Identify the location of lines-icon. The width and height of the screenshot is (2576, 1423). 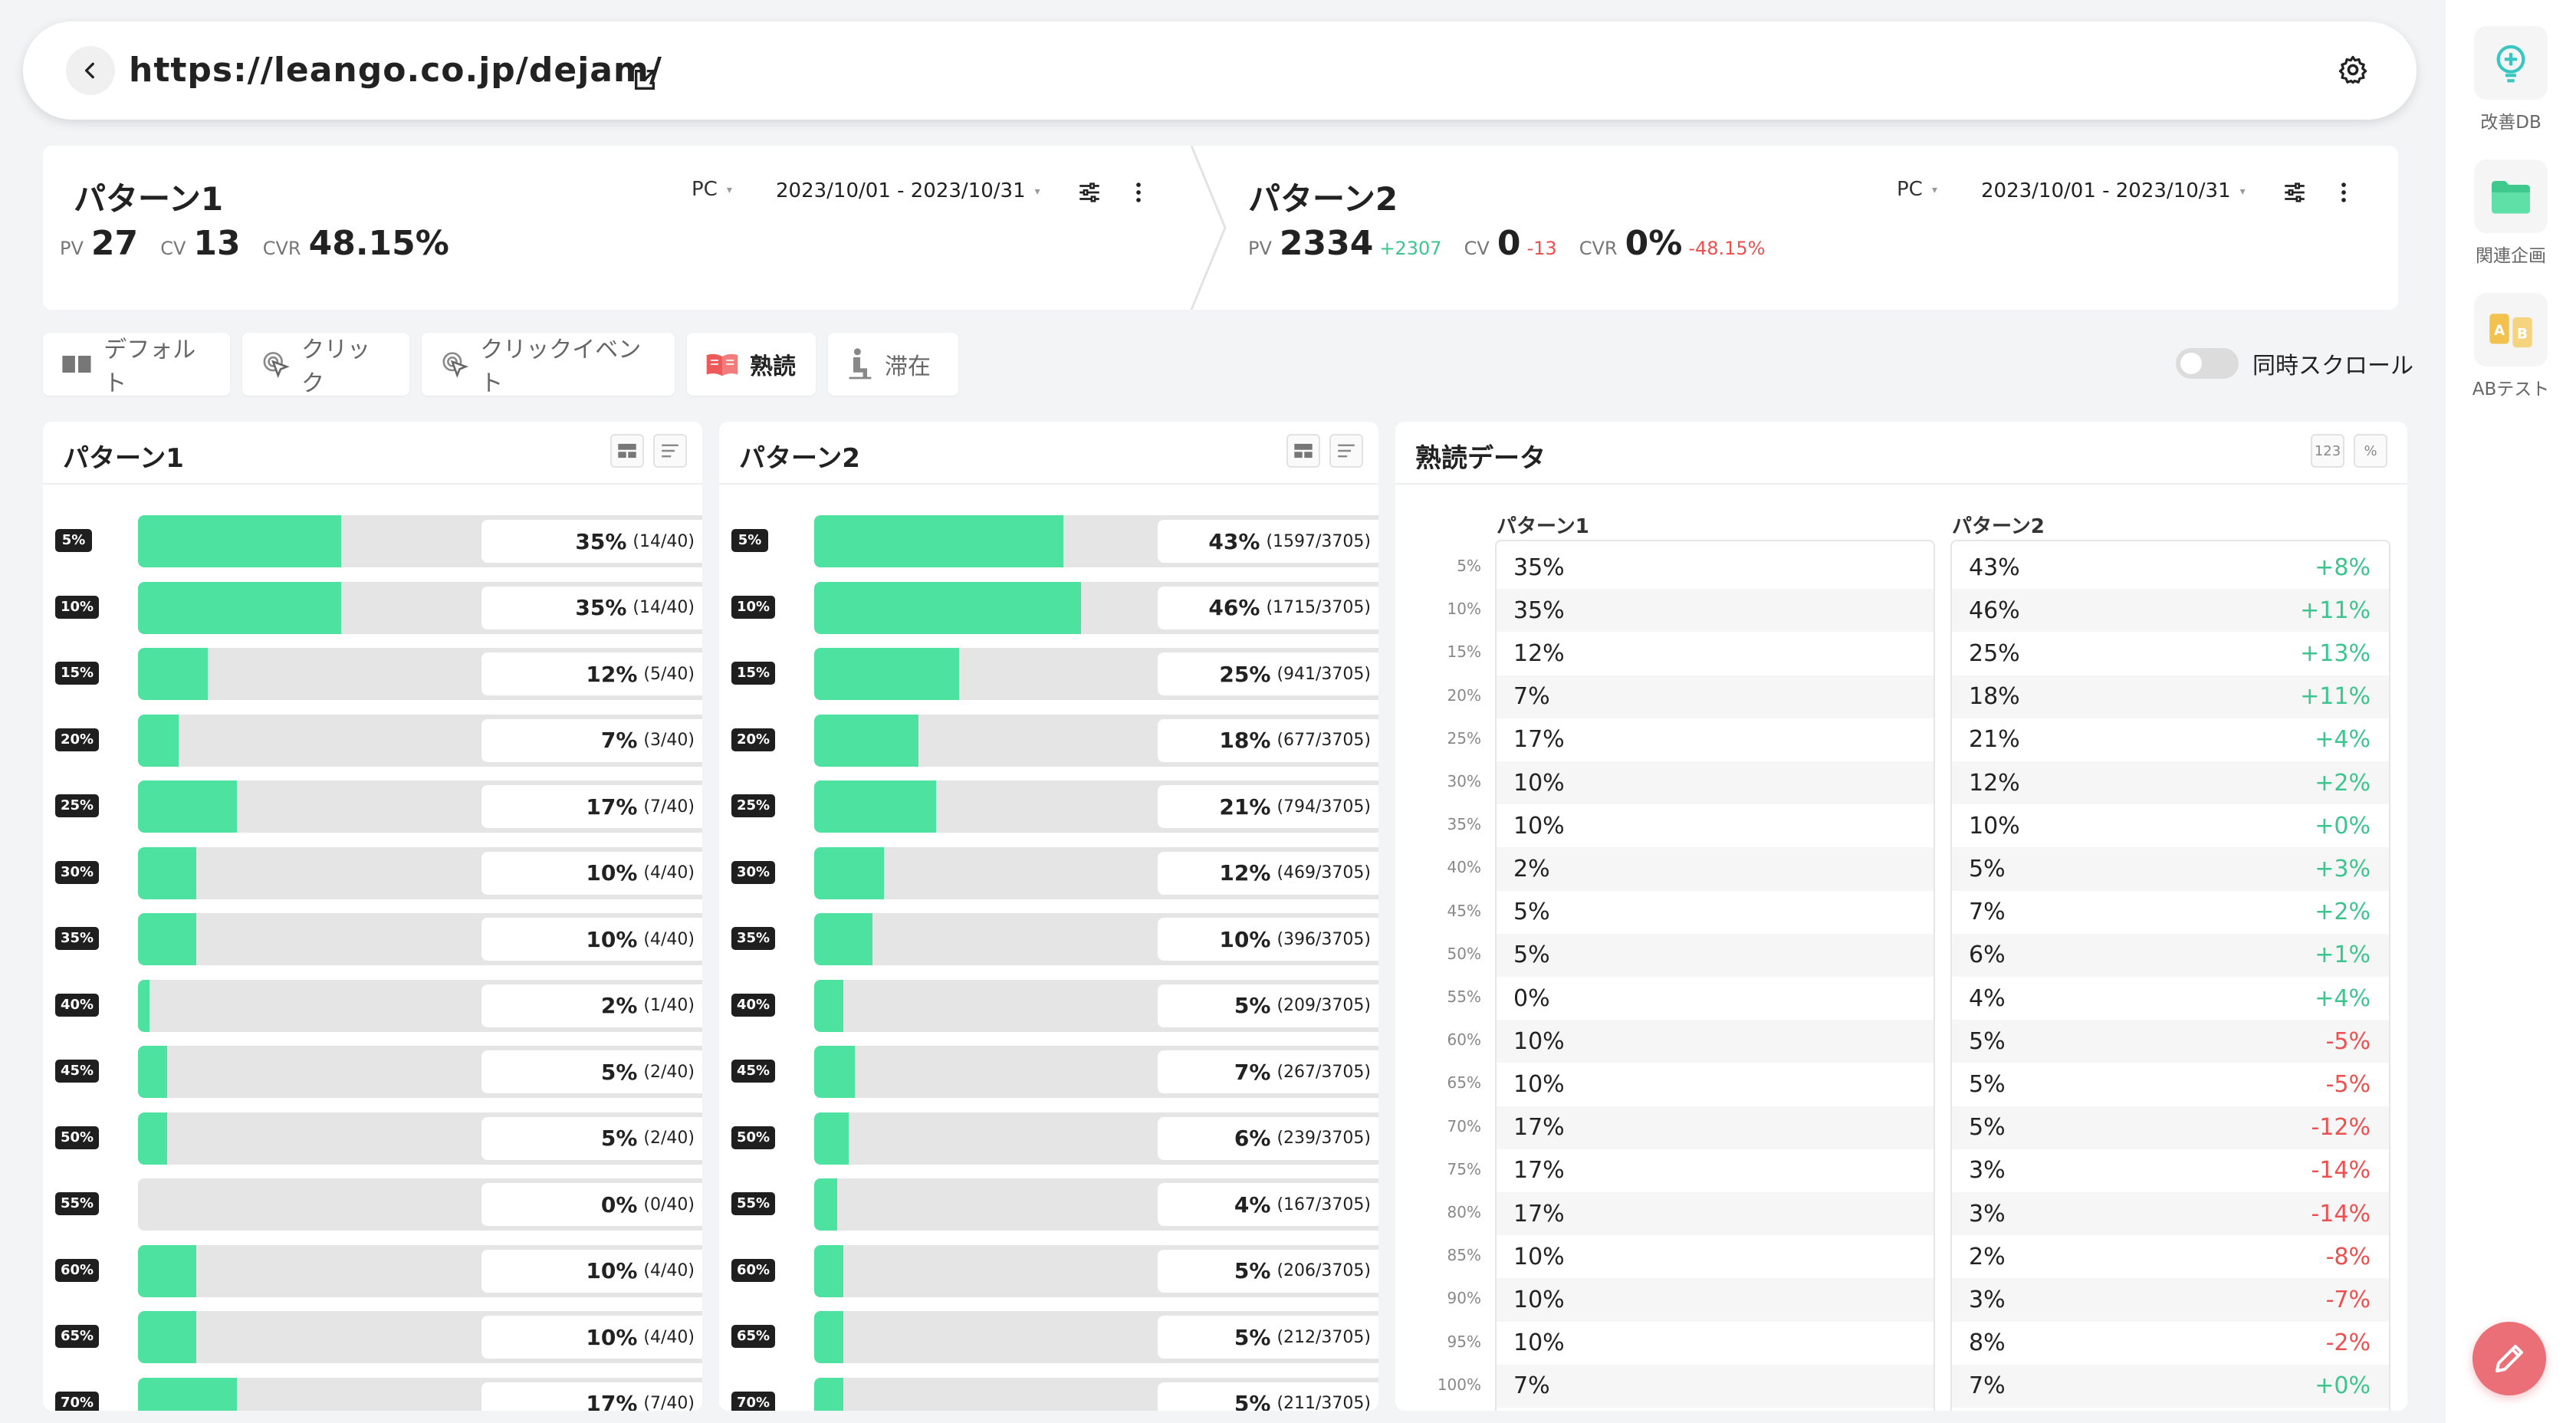
(670, 451).